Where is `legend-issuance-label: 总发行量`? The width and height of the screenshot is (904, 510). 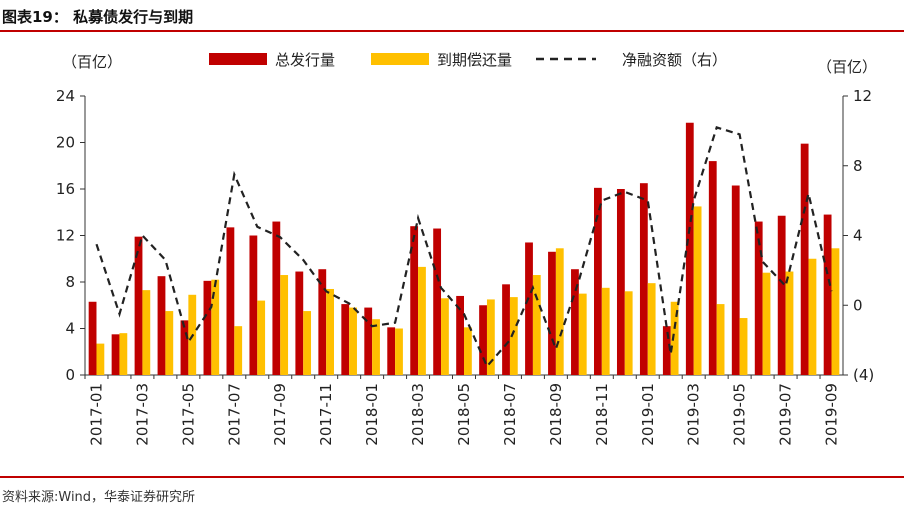 legend-issuance-label: 总发行量 is located at coordinates (305, 60).